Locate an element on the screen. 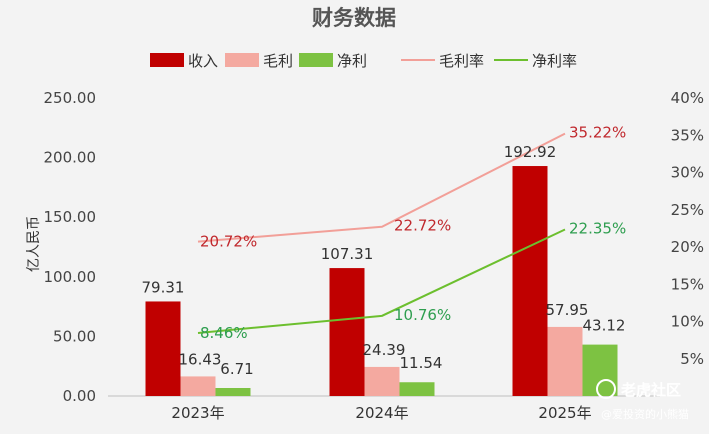  x-tick-label: 2023年 is located at coordinates (197, 413).